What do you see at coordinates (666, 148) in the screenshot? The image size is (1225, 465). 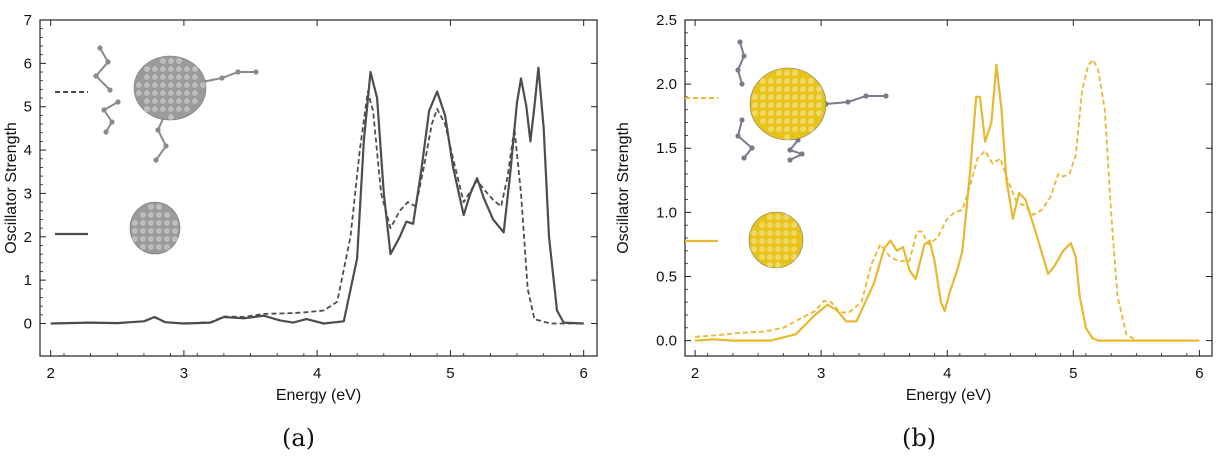 I see `y-tick-label: 1.5` at bounding box center [666, 148].